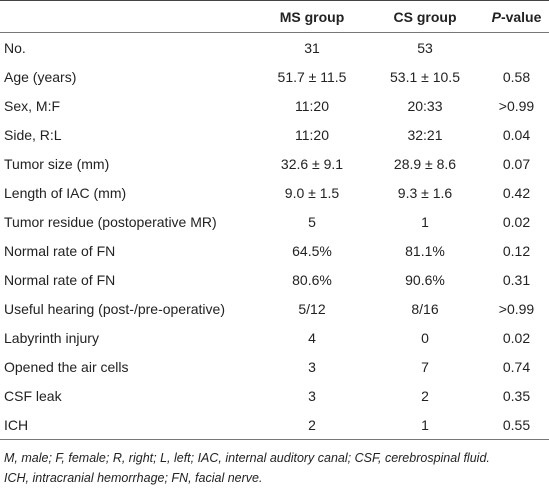 This screenshot has height=489, width=549. I want to click on cell: 53.1 ± 10.5, so click(425, 76).